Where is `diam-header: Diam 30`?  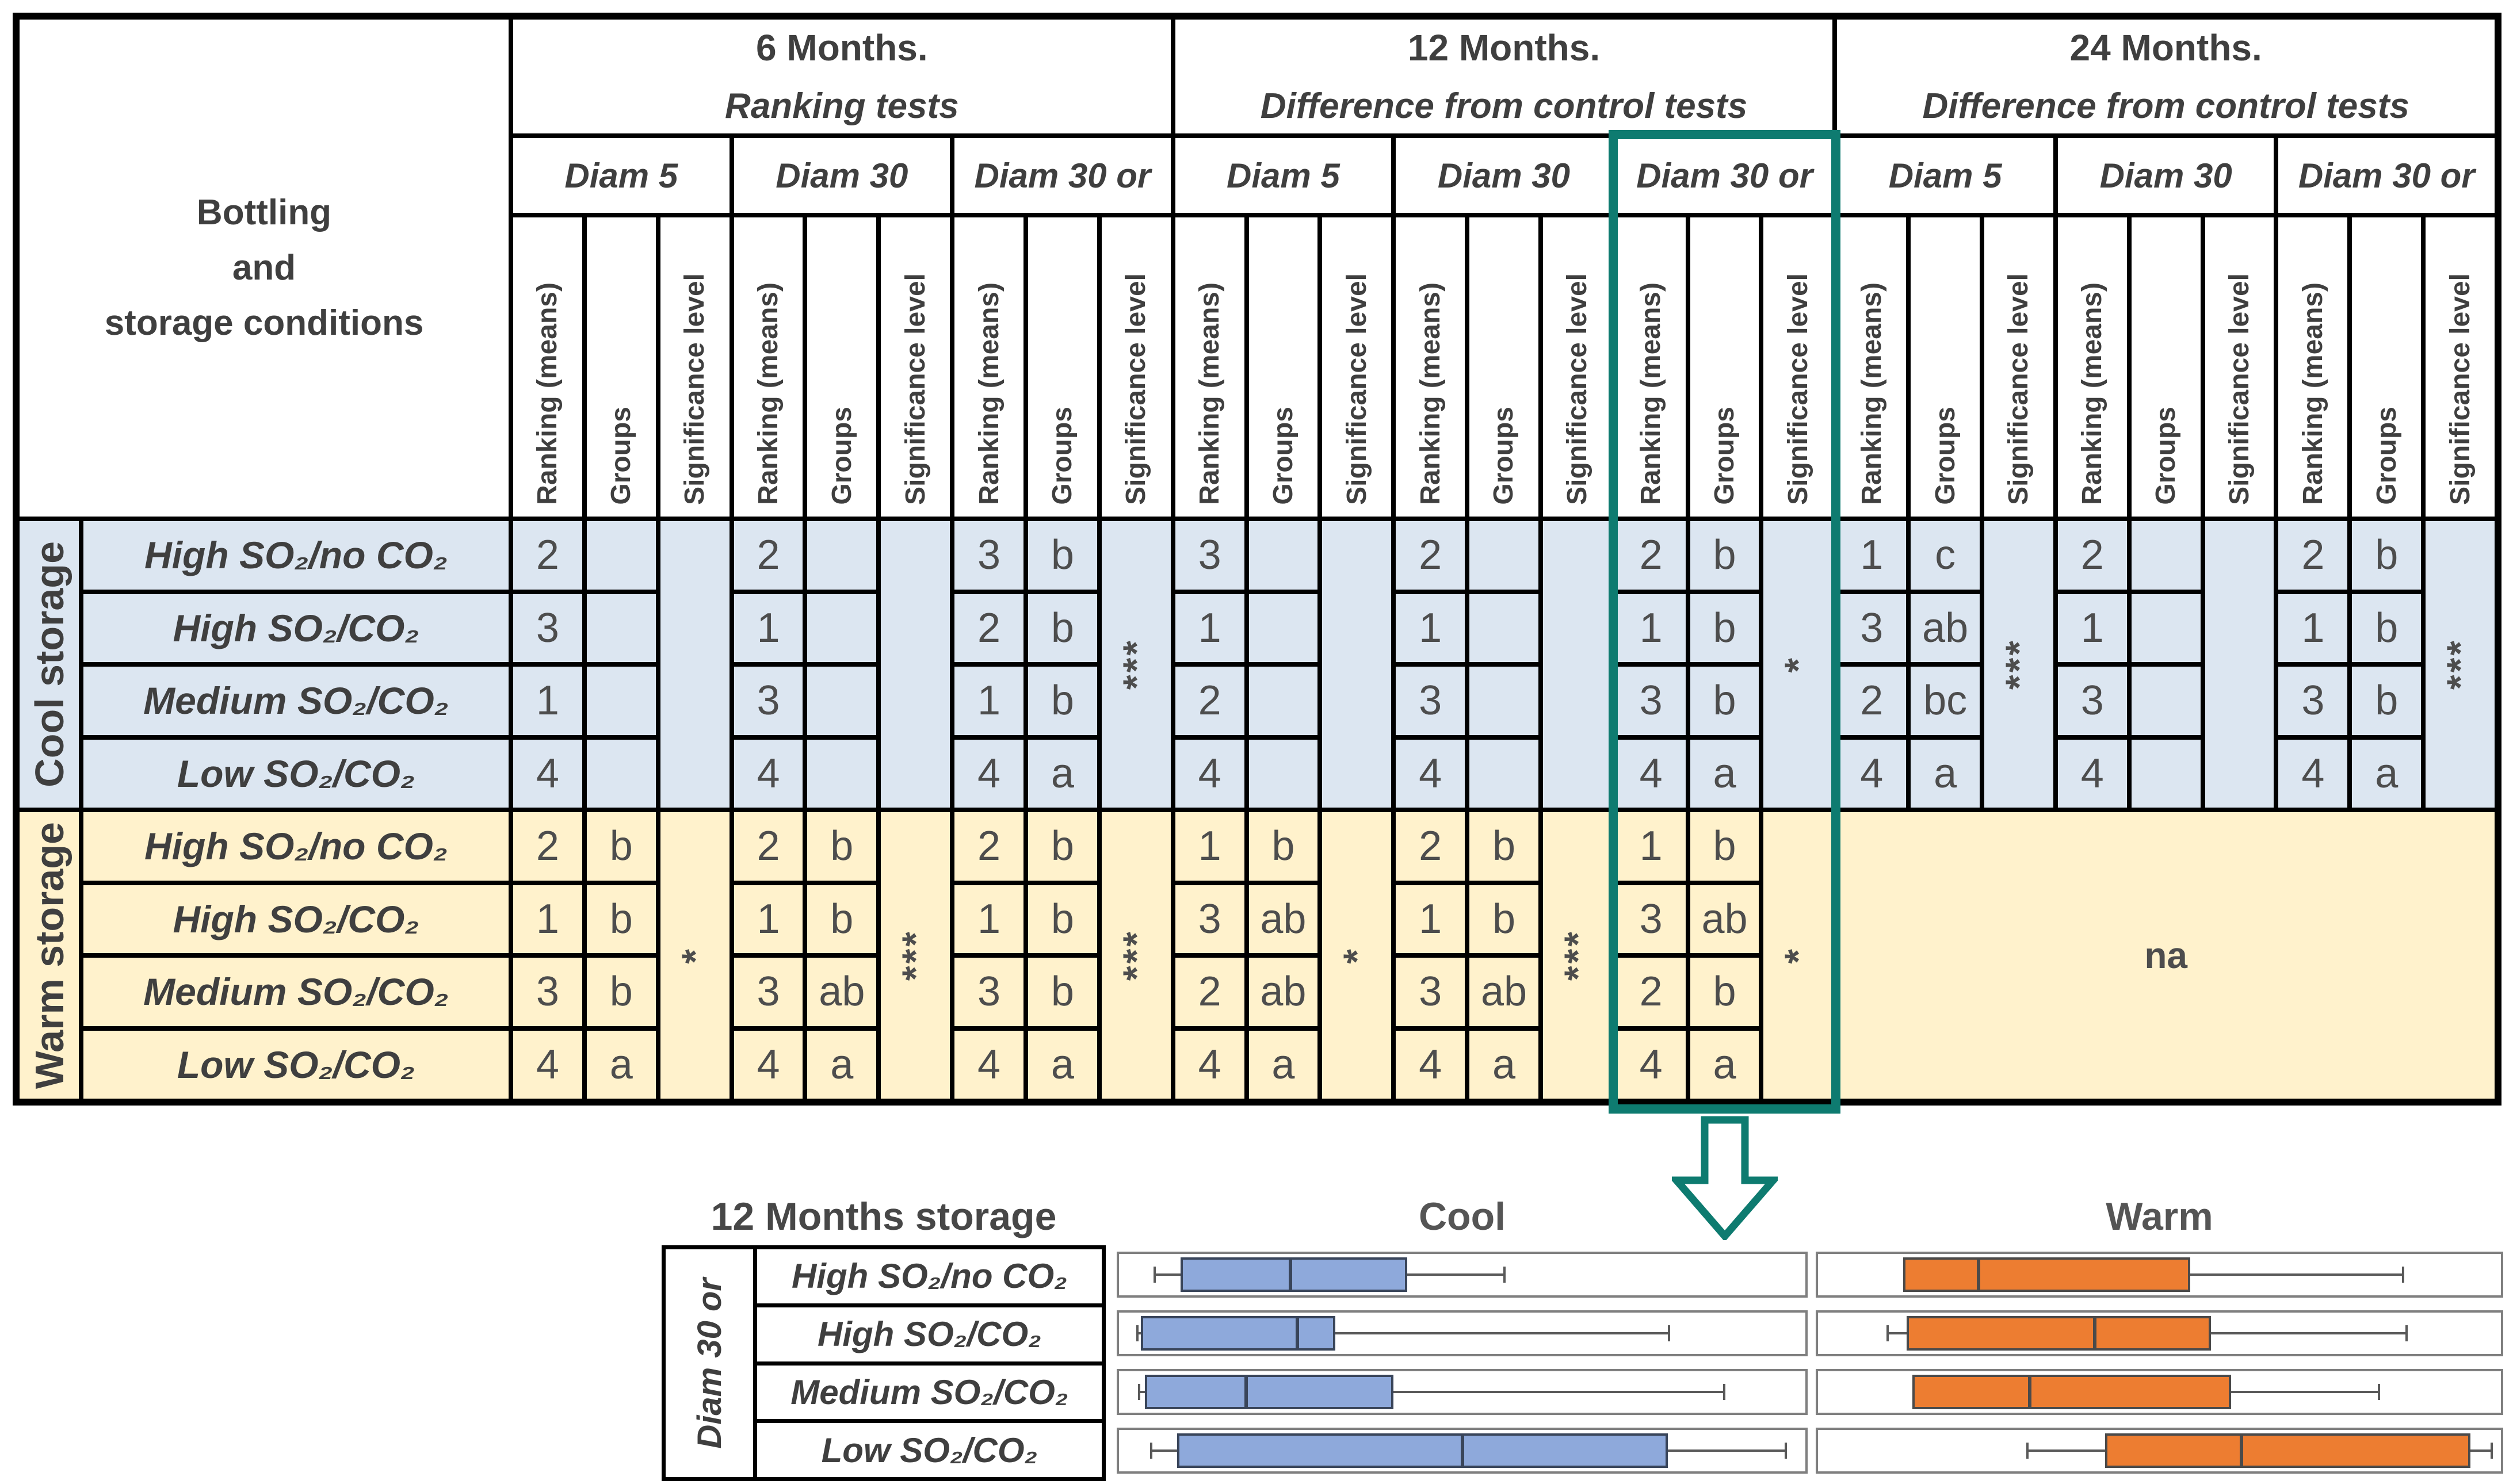
diam-header: Diam 30 is located at coordinates (1504, 175).